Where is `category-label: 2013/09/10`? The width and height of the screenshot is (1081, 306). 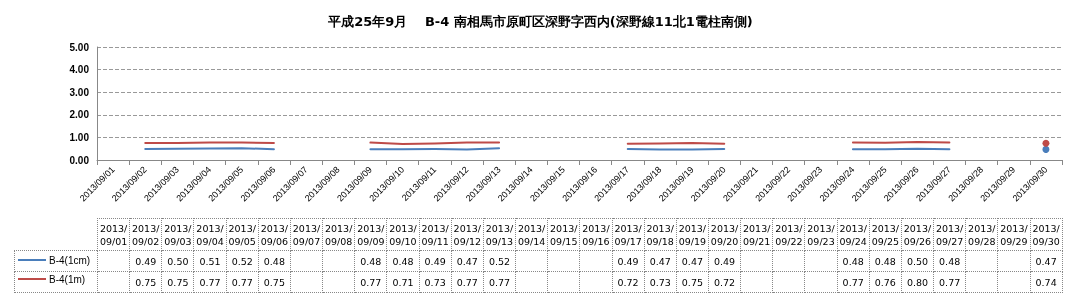
category-label: 2013/09/10 is located at coordinates (403, 234).